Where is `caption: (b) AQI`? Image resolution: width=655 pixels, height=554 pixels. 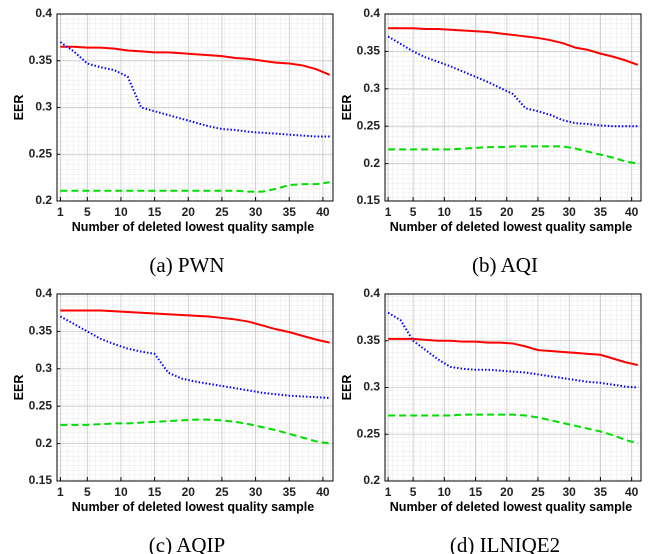 caption: (b) AQI is located at coordinates (505, 265).